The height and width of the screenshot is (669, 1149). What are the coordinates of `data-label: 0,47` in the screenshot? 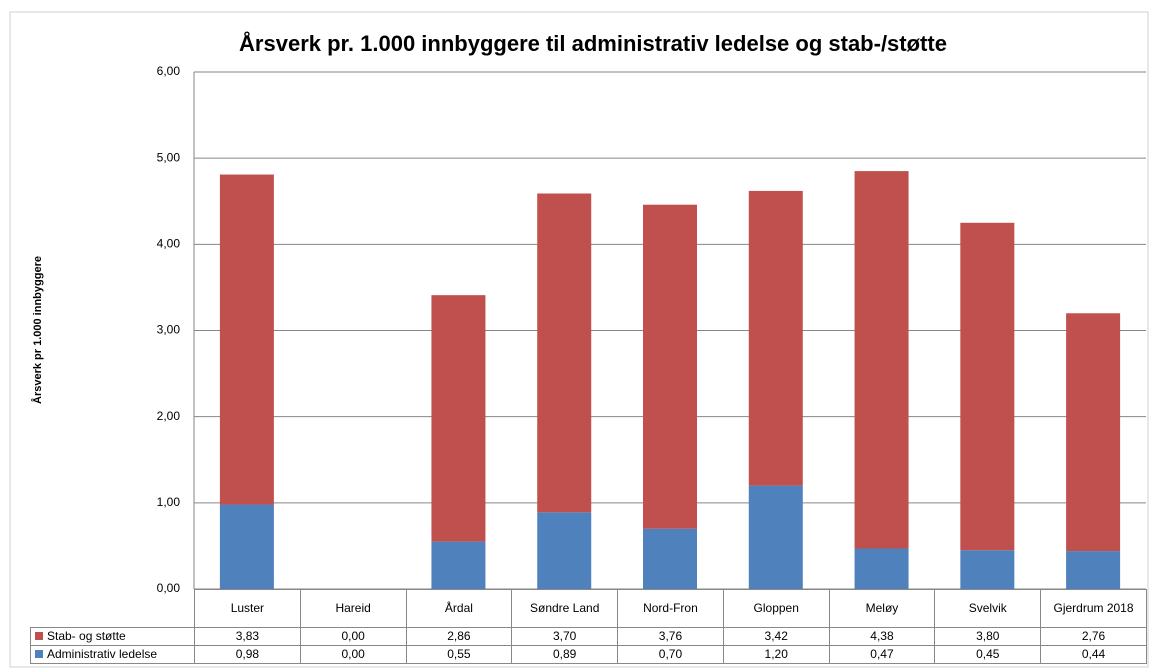 It's located at (882, 654).